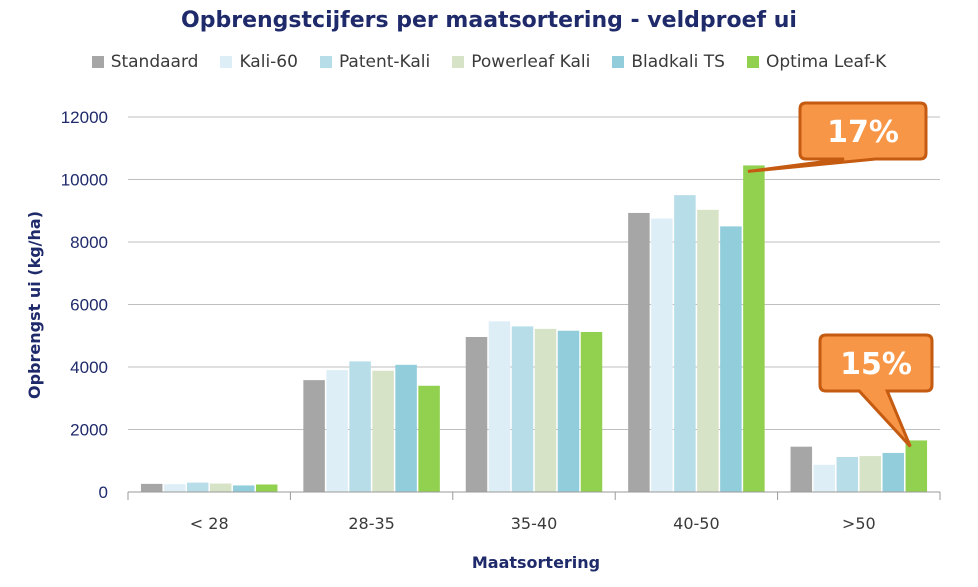  Describe the element at coordinates (89, 242) in the screenshot. I see `y-tick-label: 8000` at that location.